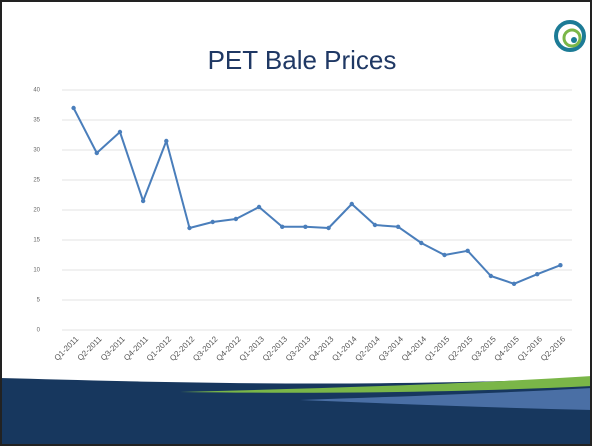 The width and height of the screenshot is (592, 446). What do you see at coordinates (36, 271) in the screenshot?
I see `y-tick-label: 10` at bounding box center [36, 271].